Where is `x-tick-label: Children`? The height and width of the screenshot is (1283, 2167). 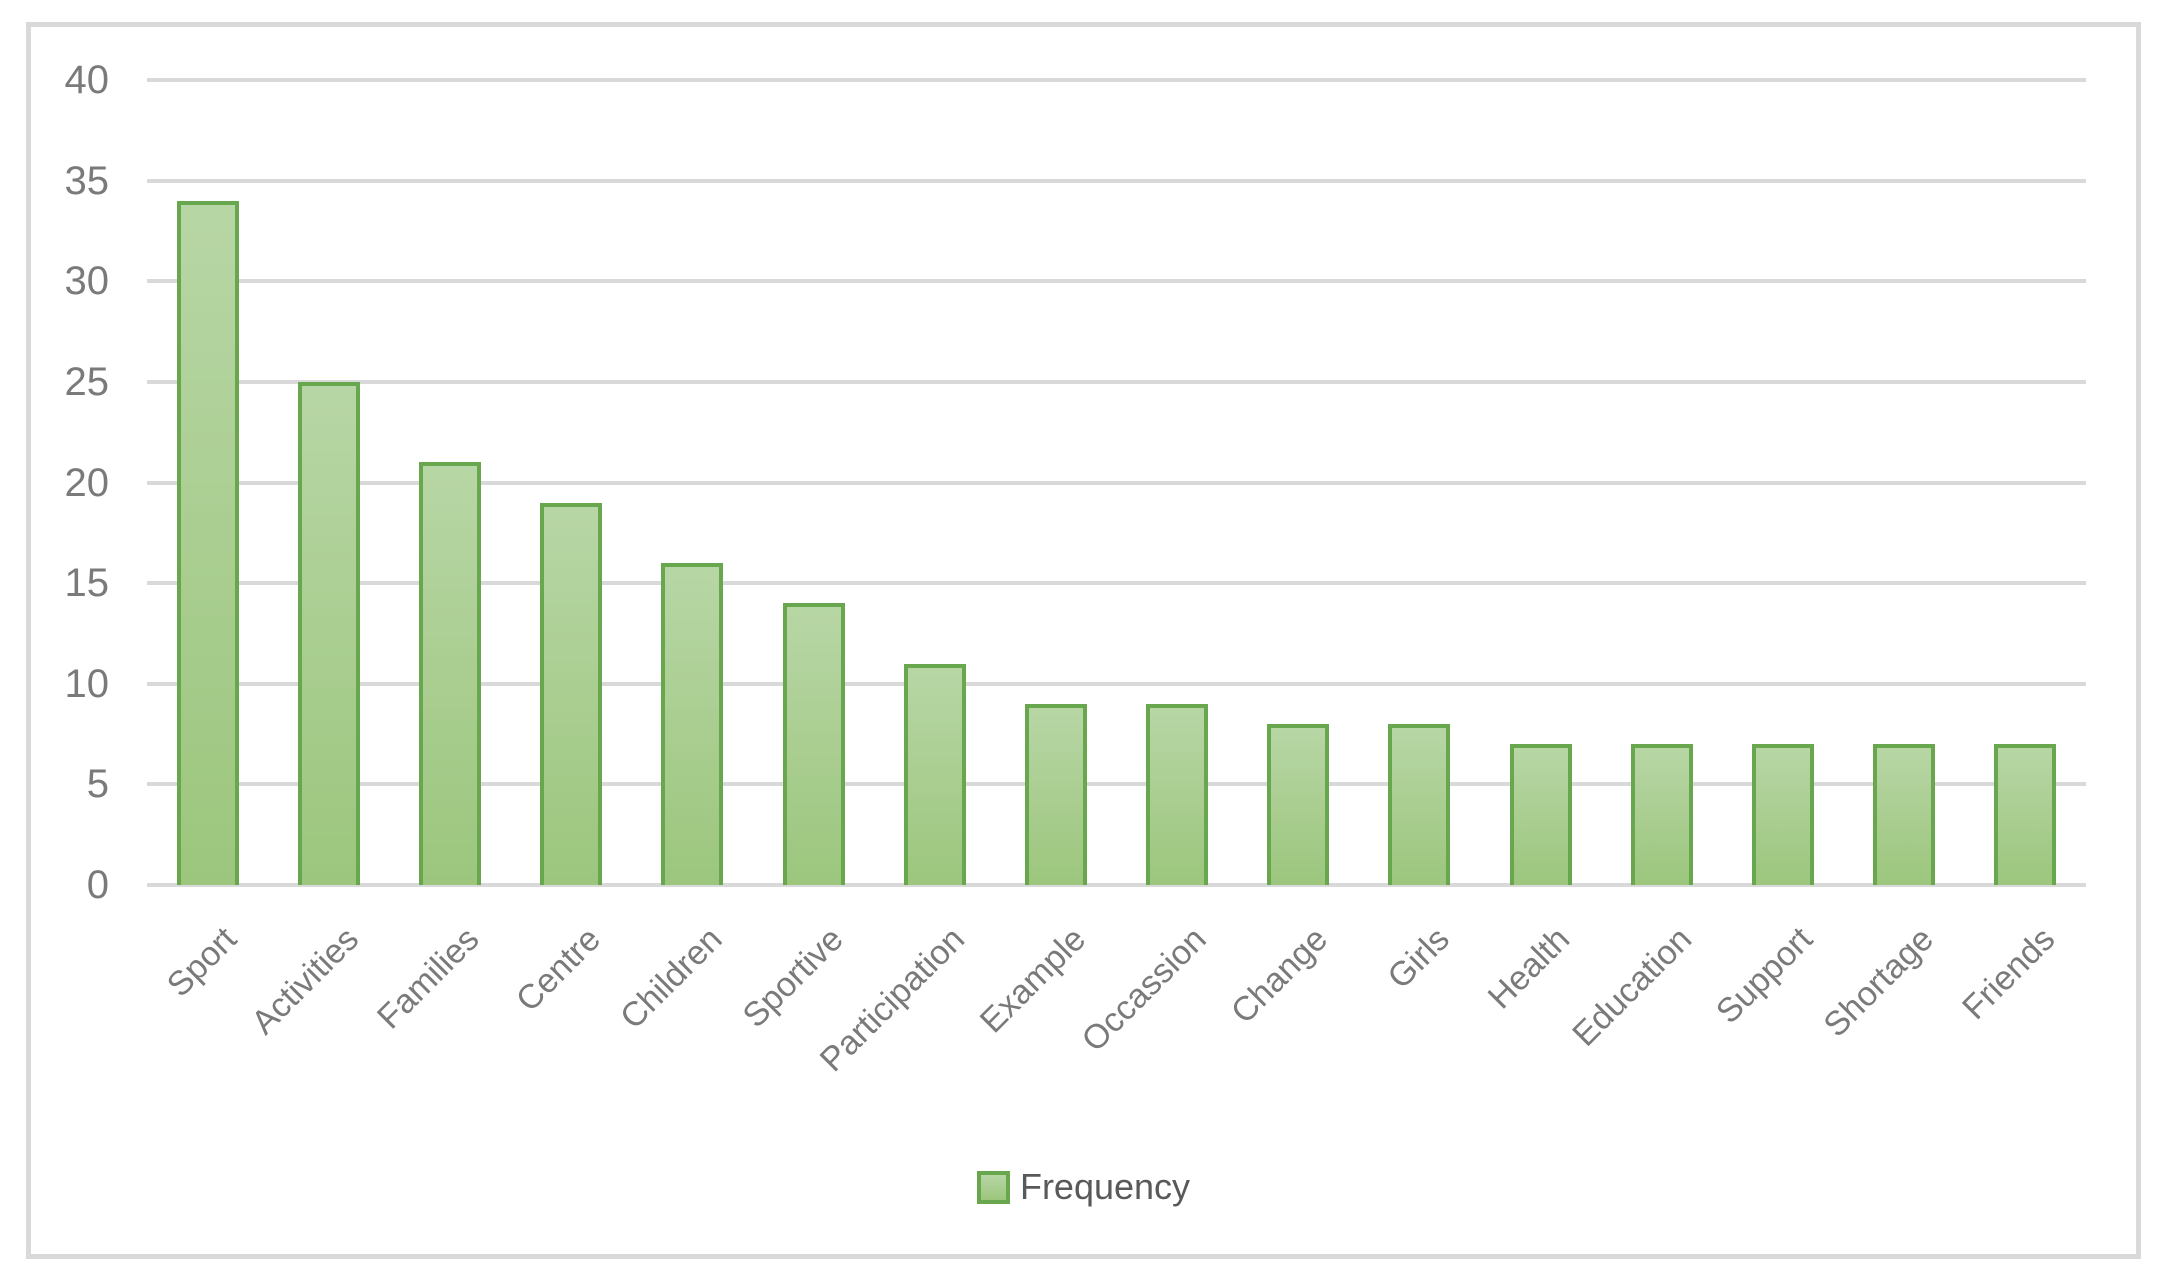
x-tick-label: Children is located at coordinates (671, 978).